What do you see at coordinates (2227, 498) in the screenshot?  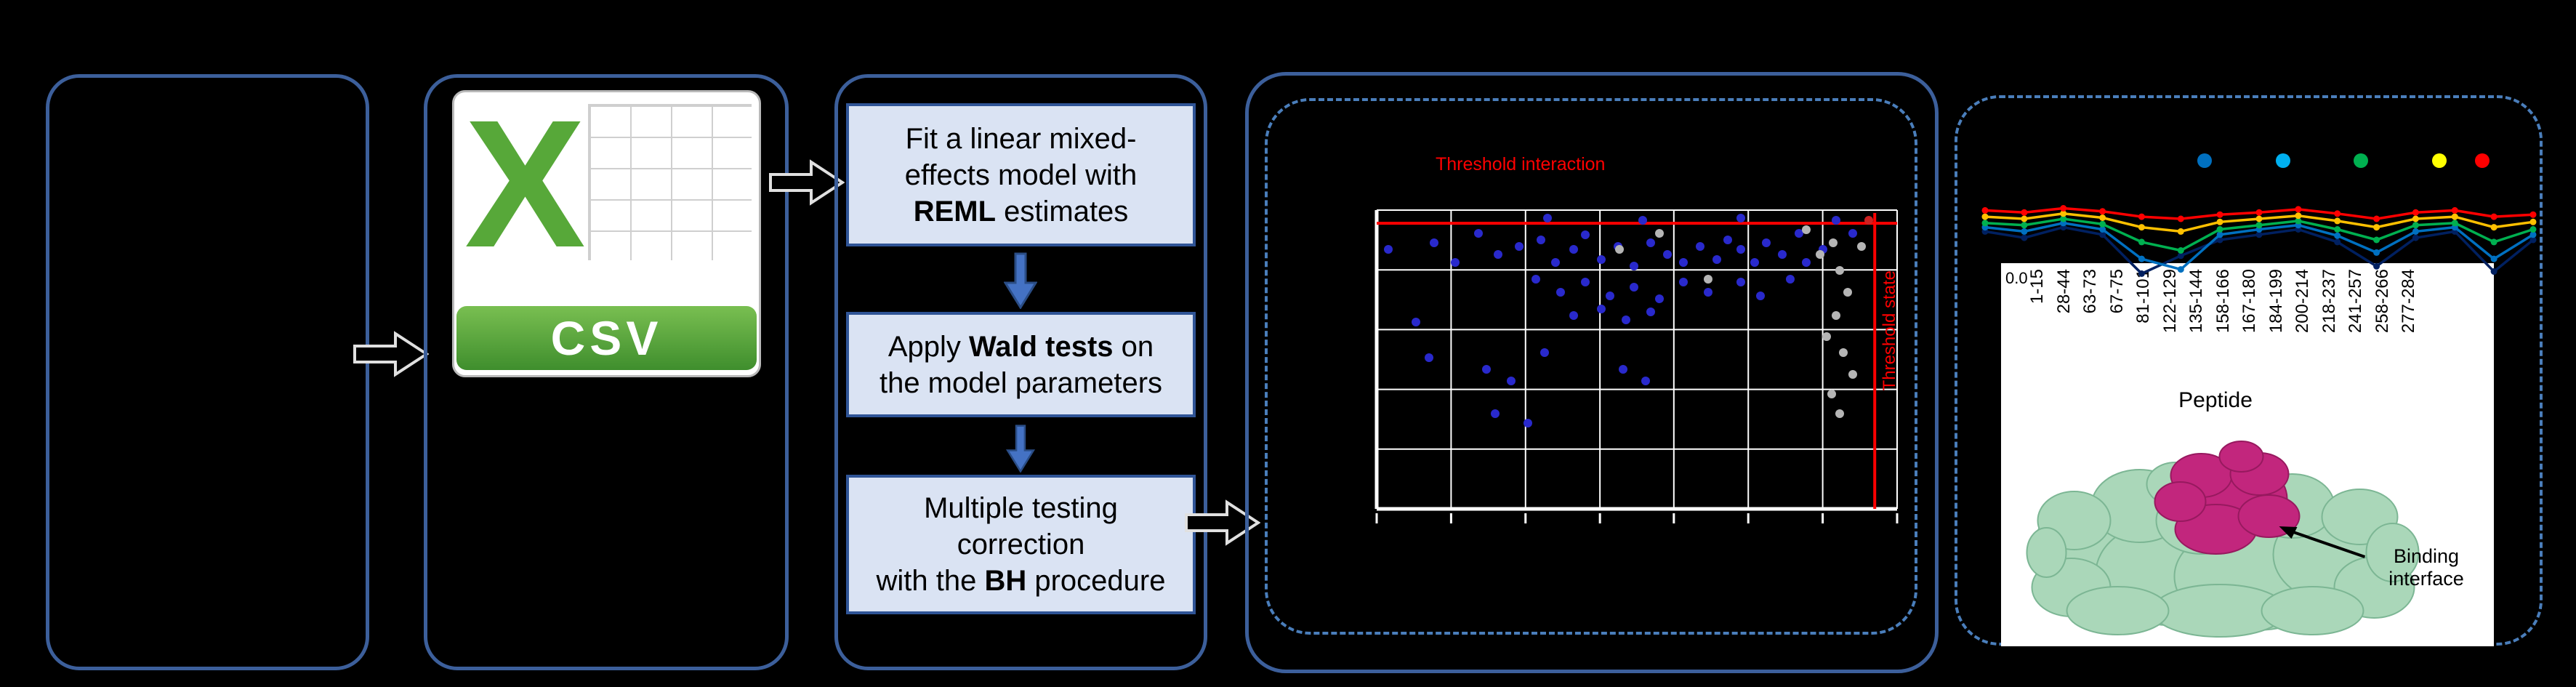 I see `binding-interface-region` at bounding box center [2227, 498].